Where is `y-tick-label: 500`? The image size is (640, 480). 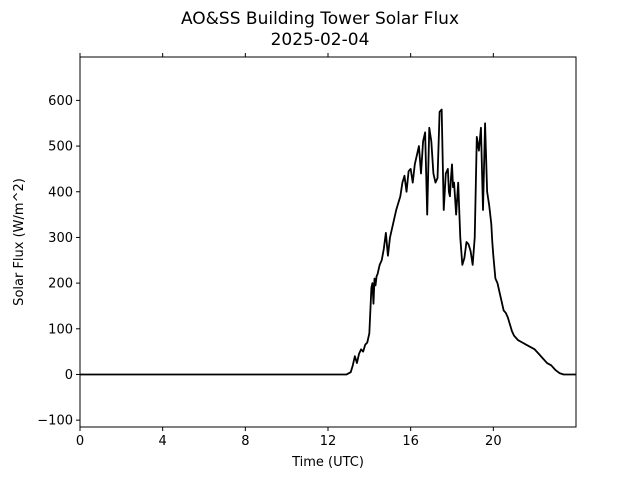 y-tick-label: 500 is located at coordinates (60, 147).